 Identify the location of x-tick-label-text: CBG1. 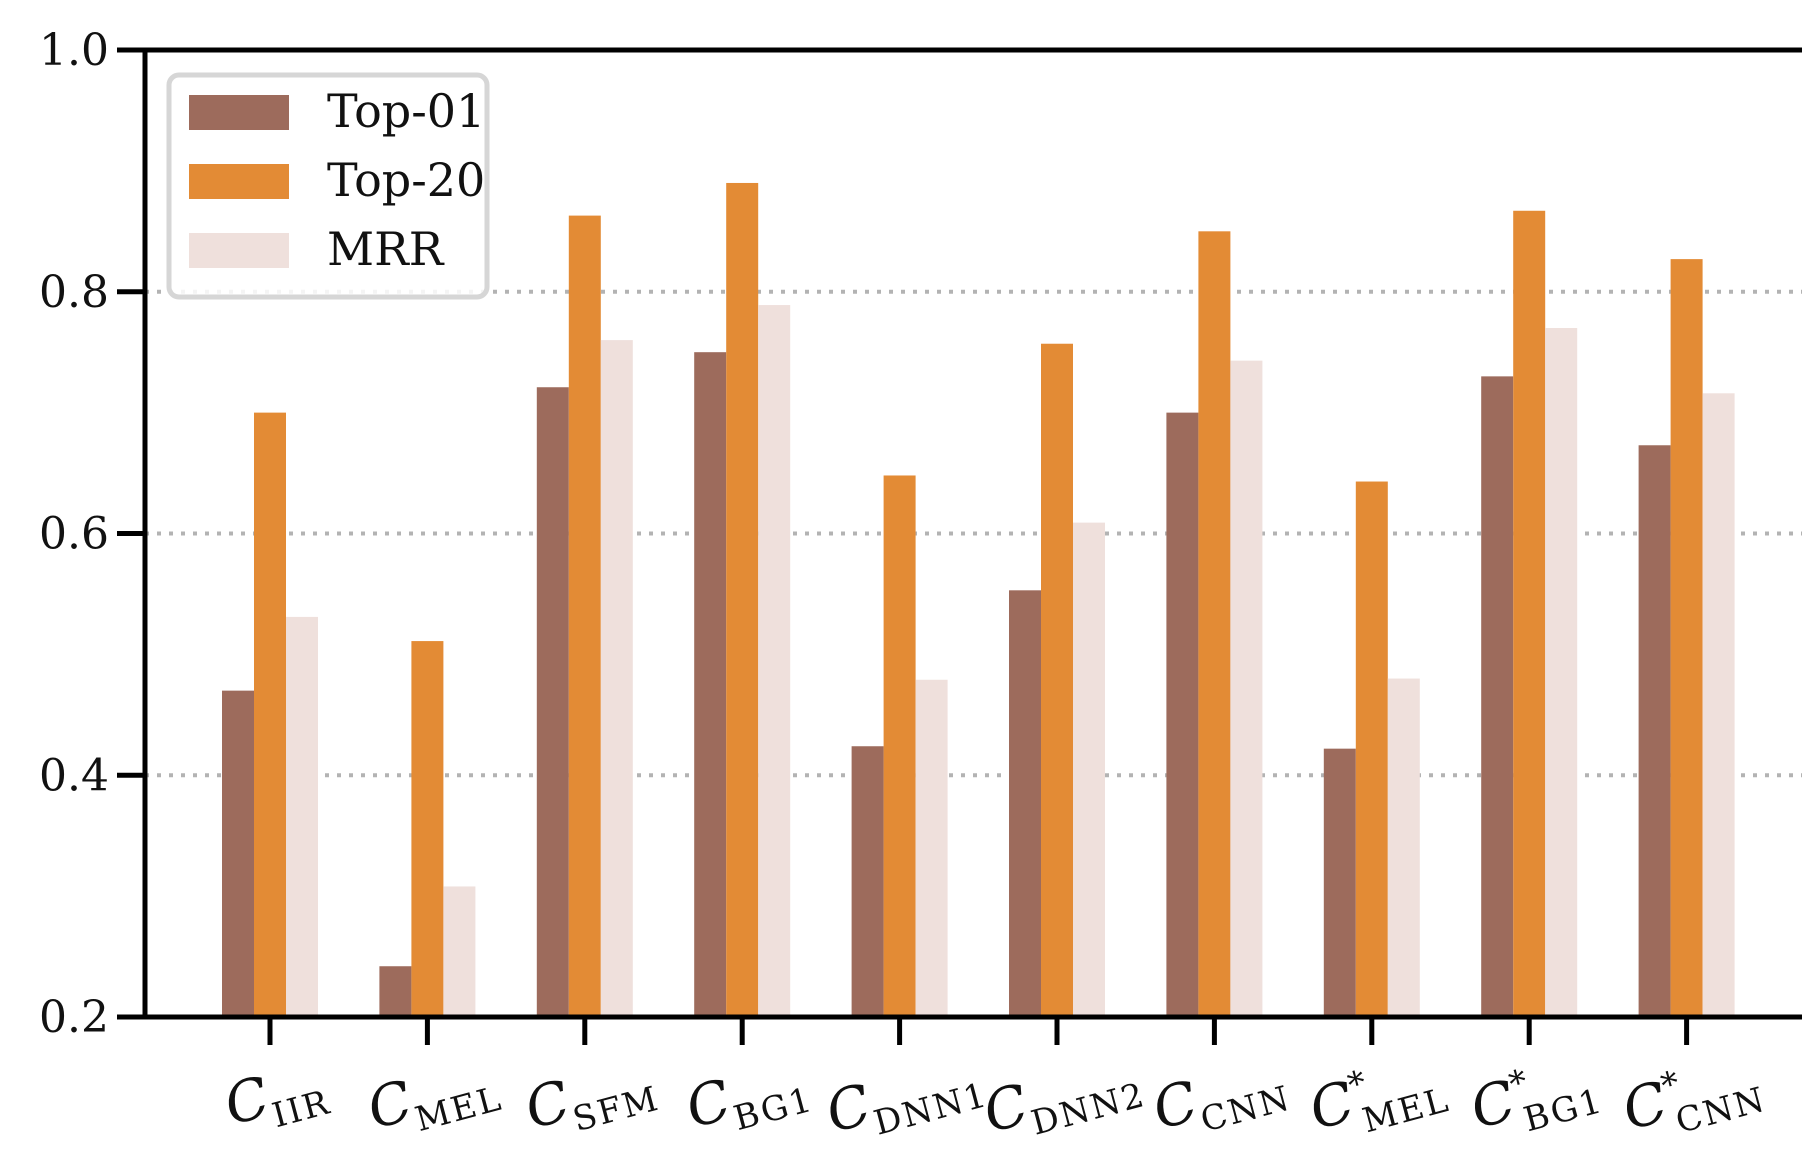
(748, 1098).